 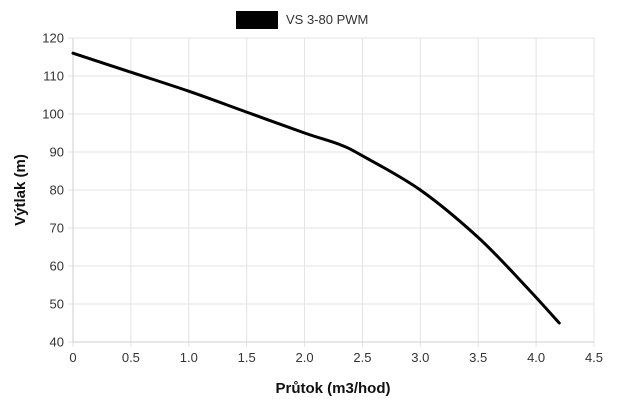 I want to click on y-tick-label: 50, so click(x=57, y=304).